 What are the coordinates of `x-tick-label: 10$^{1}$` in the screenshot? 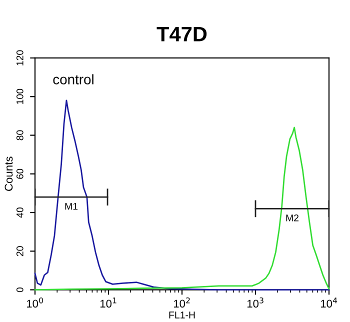 It's located at (108, 303).